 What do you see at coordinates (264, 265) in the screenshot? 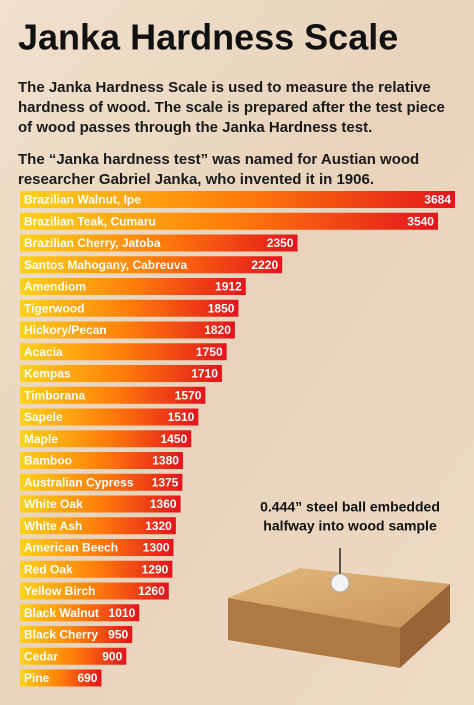
I see `value-label: 2220` at bounding box center [264, 265].